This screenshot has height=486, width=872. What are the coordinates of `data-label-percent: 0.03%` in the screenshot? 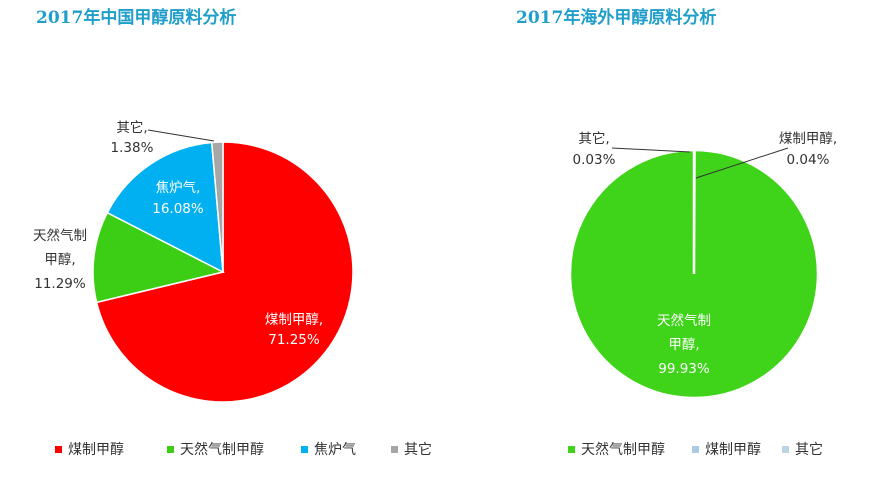 It's located at (594, 160).